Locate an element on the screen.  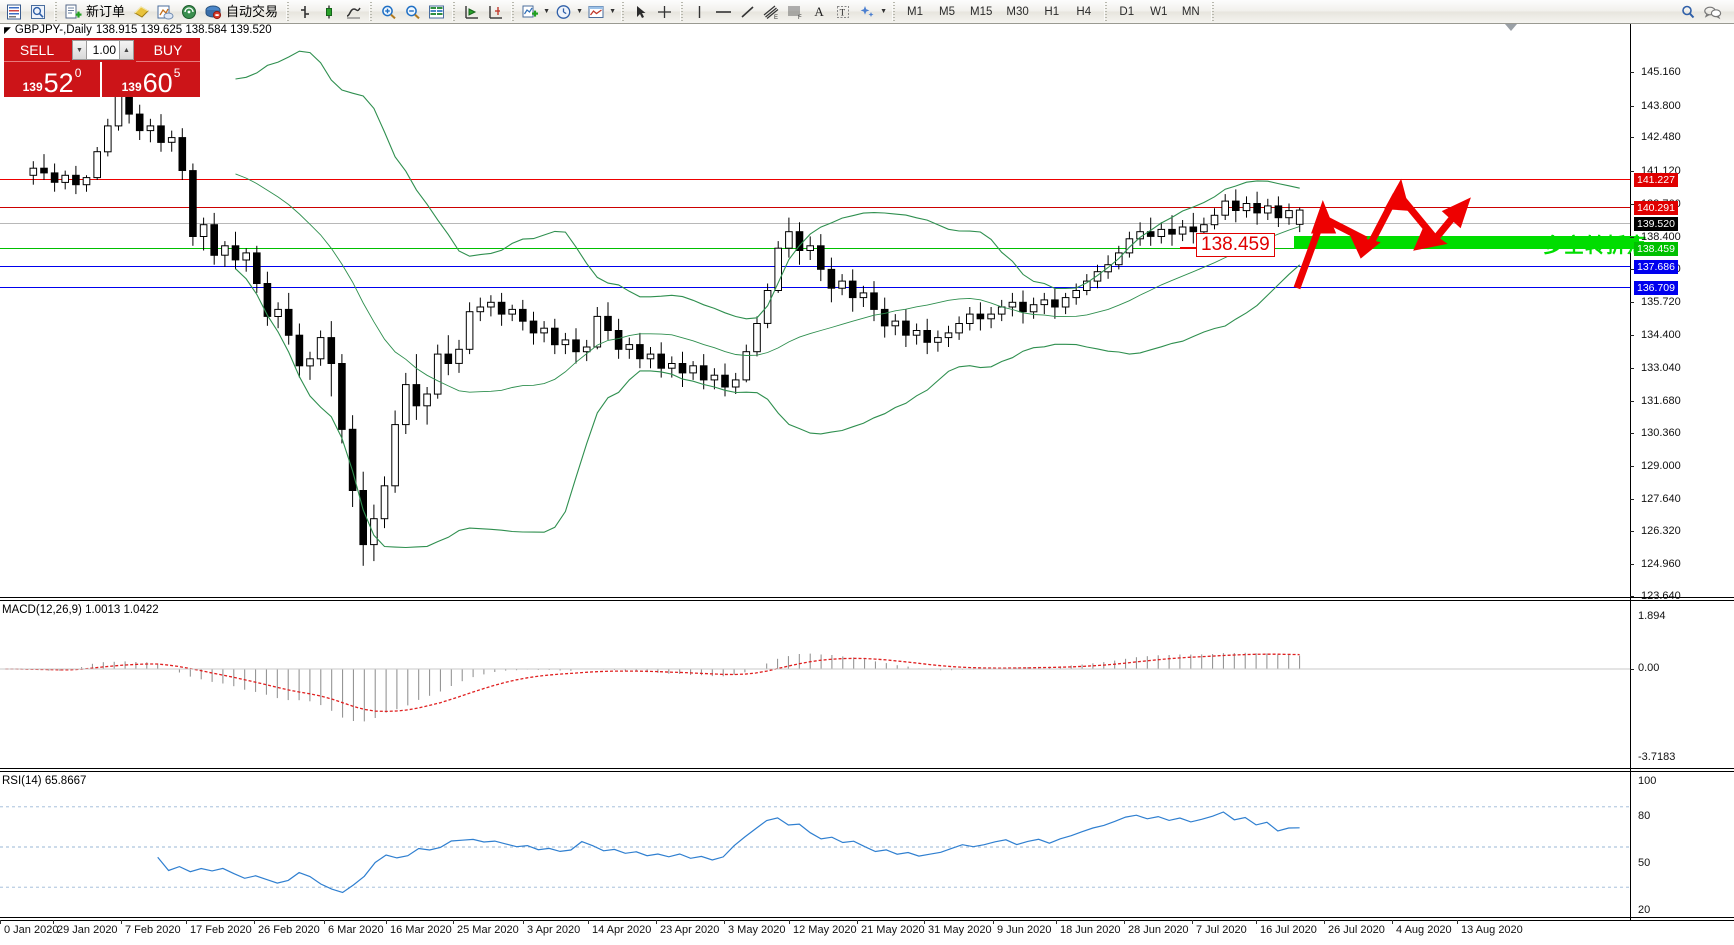
one-click-trading-panel: SELL ▼ 1.00 ▲ BUY 139 52 0 139 60 5 is located at coordinates (102, 67).